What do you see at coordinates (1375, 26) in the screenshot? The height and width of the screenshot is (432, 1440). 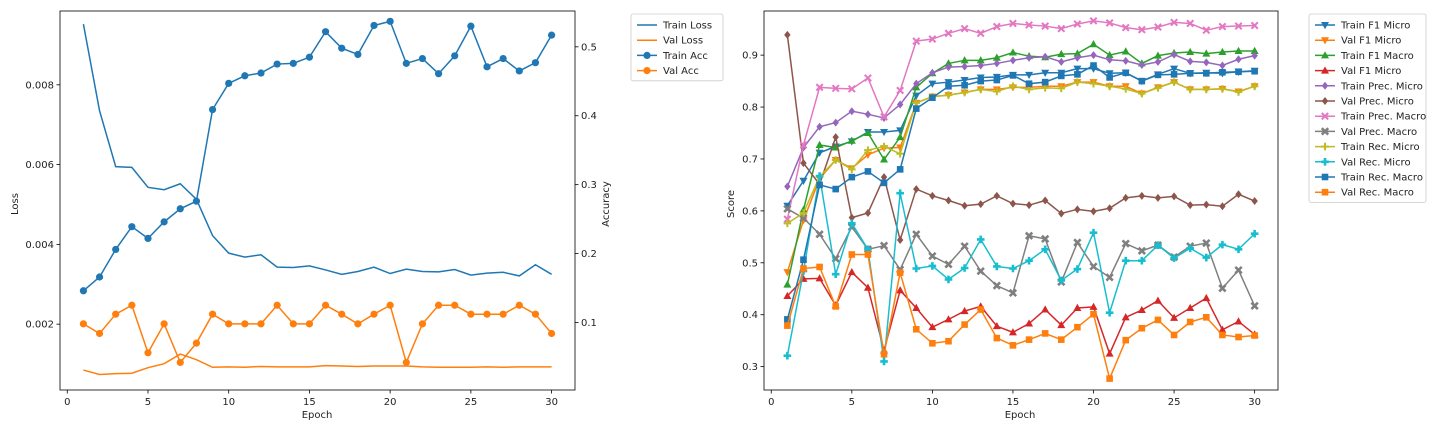 I see `legend-label: Train F1 Micro` at bounding box center [1375, 26].